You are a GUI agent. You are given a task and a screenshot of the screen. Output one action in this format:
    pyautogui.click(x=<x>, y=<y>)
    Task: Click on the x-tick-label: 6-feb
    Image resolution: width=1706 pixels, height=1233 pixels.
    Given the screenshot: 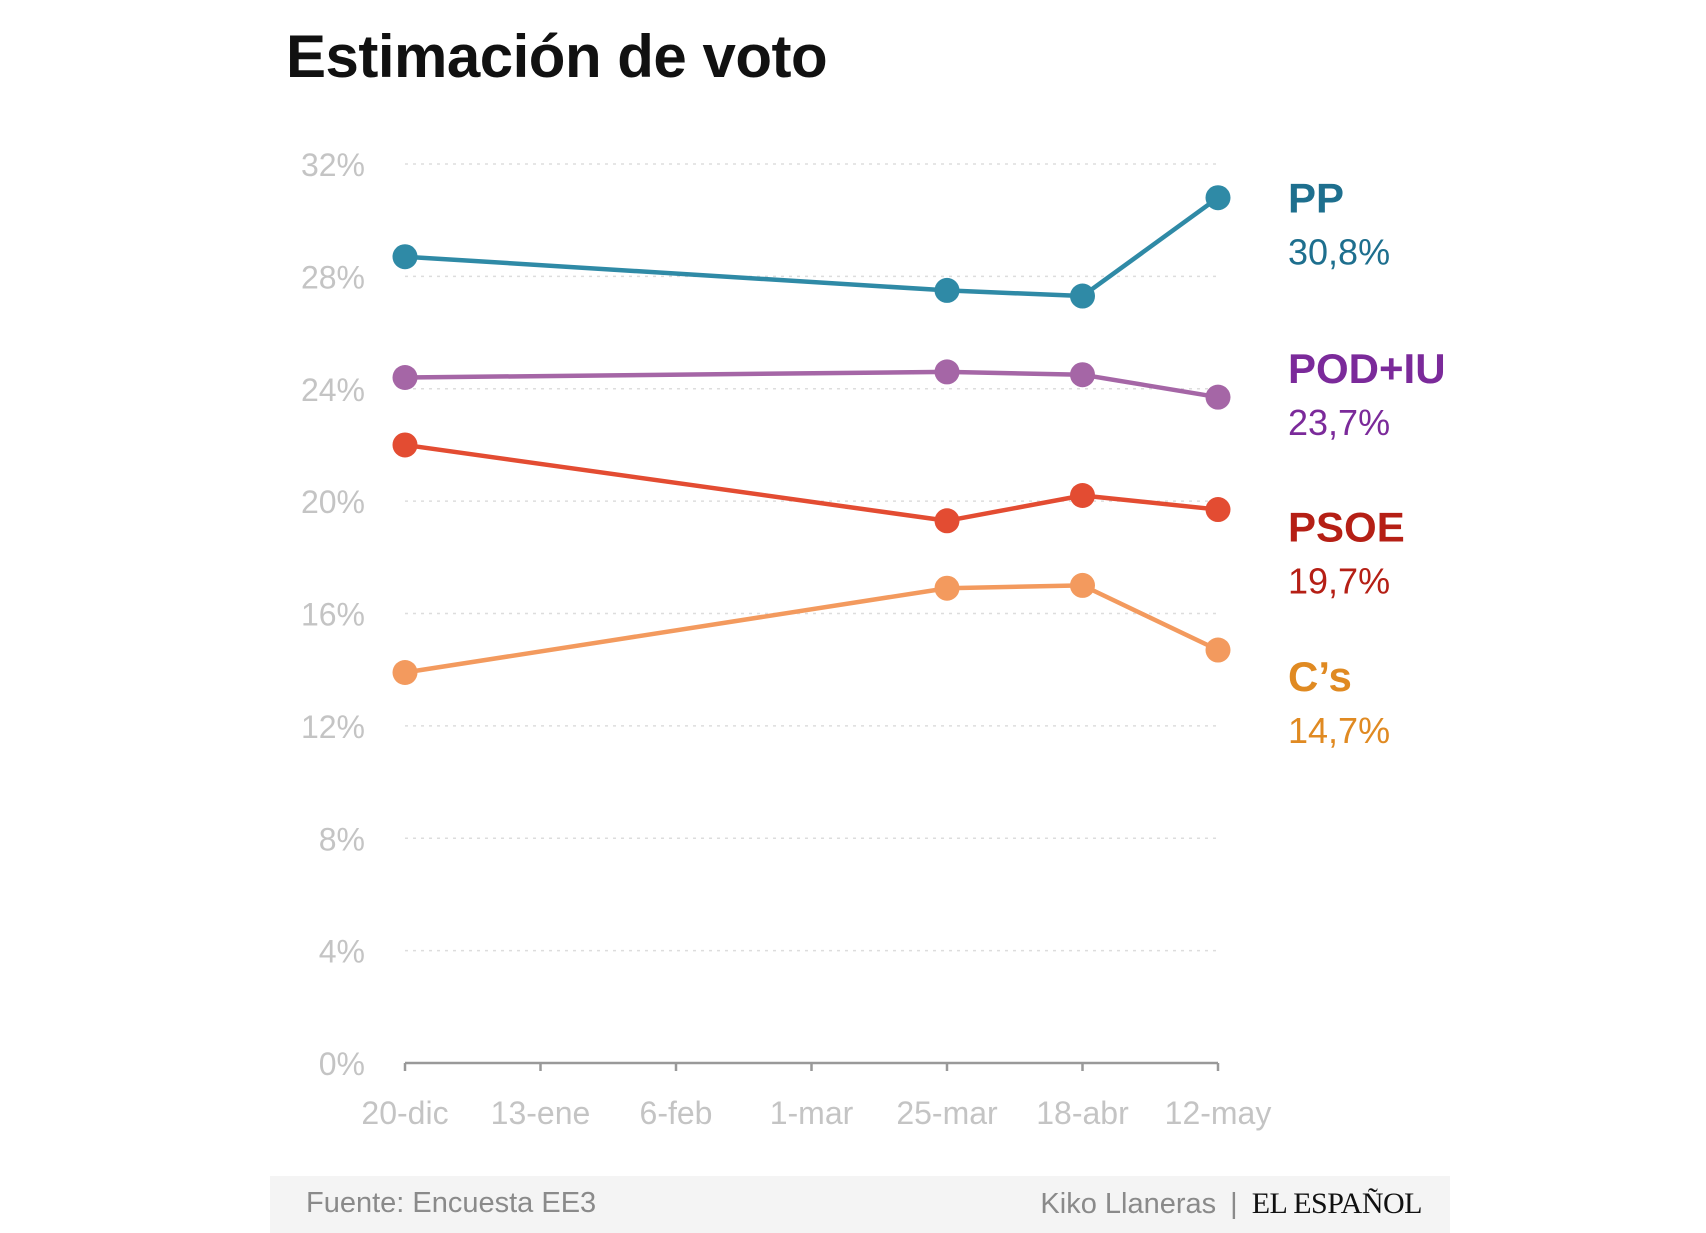 What is the action you would take?
    pyautogui.click(x=676, y=1113)
    